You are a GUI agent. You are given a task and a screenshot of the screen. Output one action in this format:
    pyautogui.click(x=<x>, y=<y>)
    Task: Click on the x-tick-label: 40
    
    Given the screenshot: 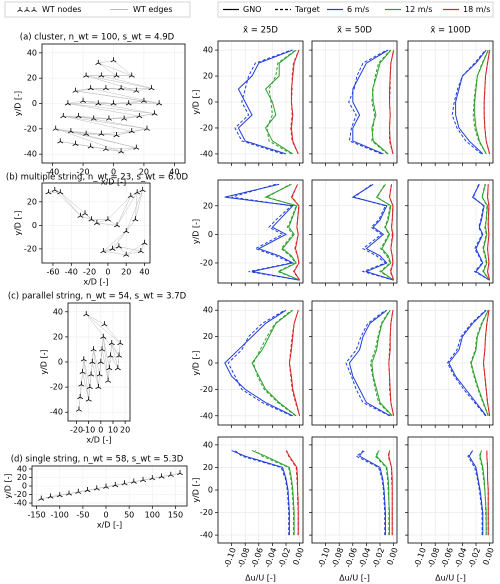 What is the action you would take?
    pyautogui.click(x=174, y=172)
    